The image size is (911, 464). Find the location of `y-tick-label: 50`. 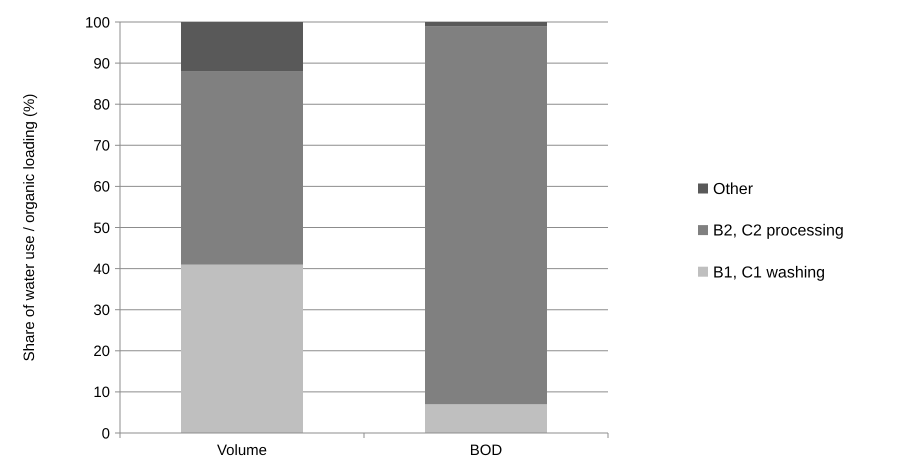

y-tick-label: 50 is located at coordinates (101, 228).